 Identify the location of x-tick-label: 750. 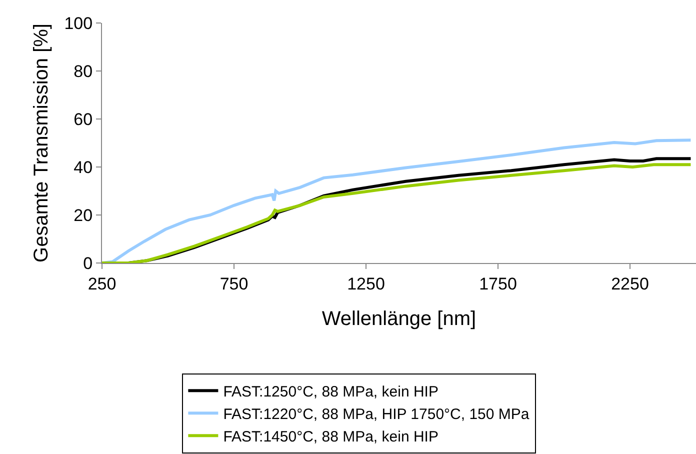
(234, 284).